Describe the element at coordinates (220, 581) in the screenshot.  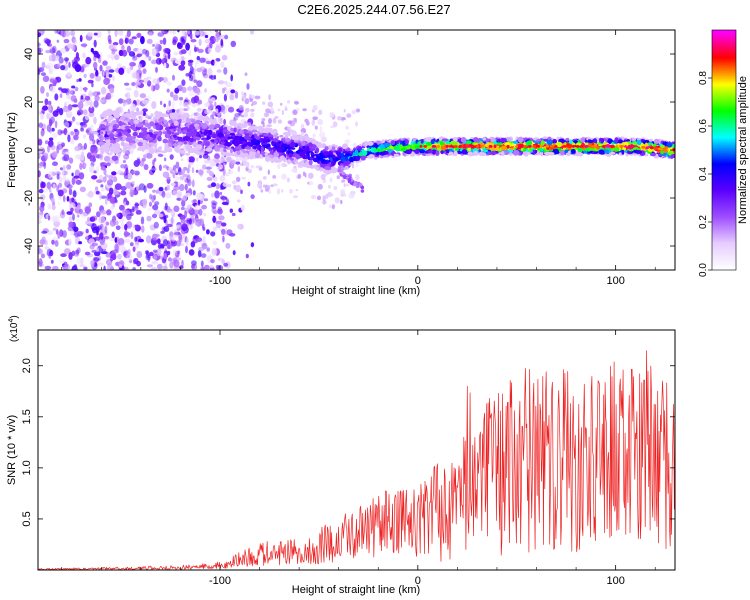
I see `x-tick-label: -100` at that location.